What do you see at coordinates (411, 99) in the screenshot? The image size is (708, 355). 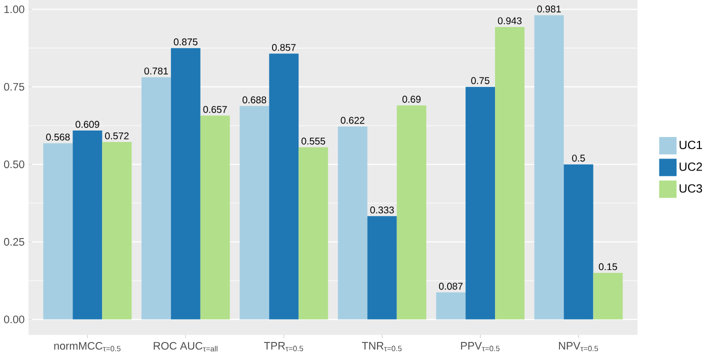 I see `data-label: 0.69` at bounding box center [411, 99].